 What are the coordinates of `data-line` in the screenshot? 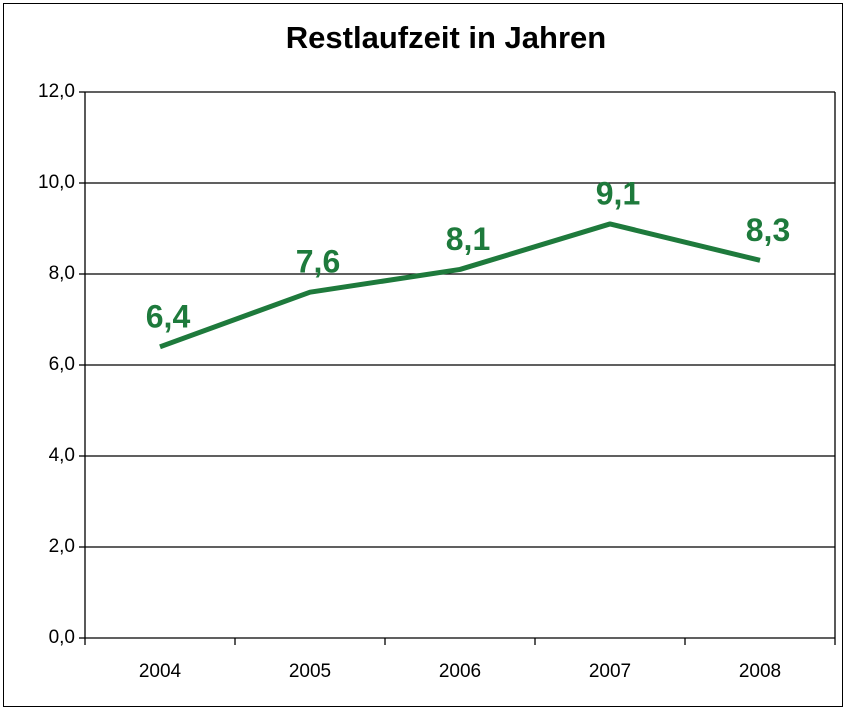 It's located at (460, 285).